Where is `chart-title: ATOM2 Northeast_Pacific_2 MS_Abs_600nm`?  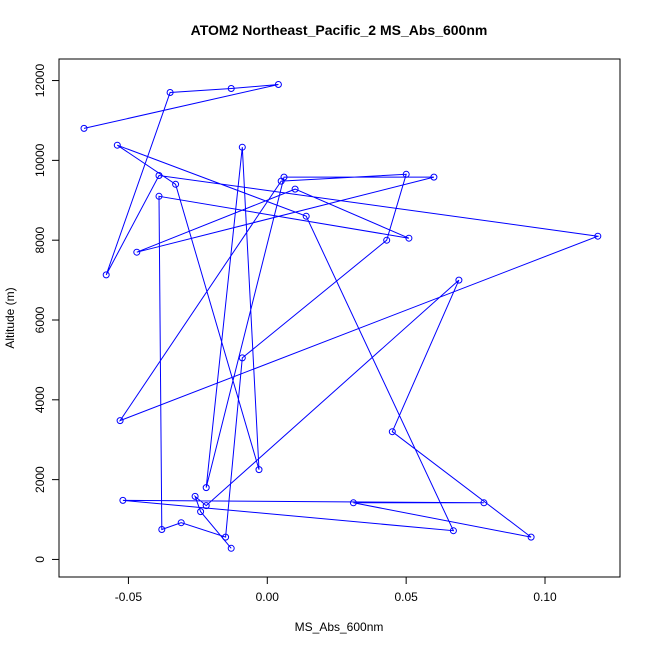
chart-title: ATOM2 Northeast_Pacific_2 MS_Abs_600nm is located at coordinates (339, 30).